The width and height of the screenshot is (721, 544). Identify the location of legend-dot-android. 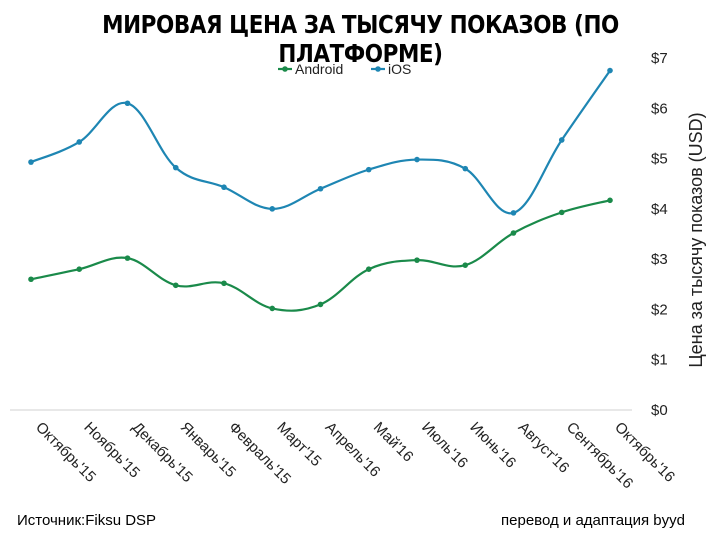
(285, 69).